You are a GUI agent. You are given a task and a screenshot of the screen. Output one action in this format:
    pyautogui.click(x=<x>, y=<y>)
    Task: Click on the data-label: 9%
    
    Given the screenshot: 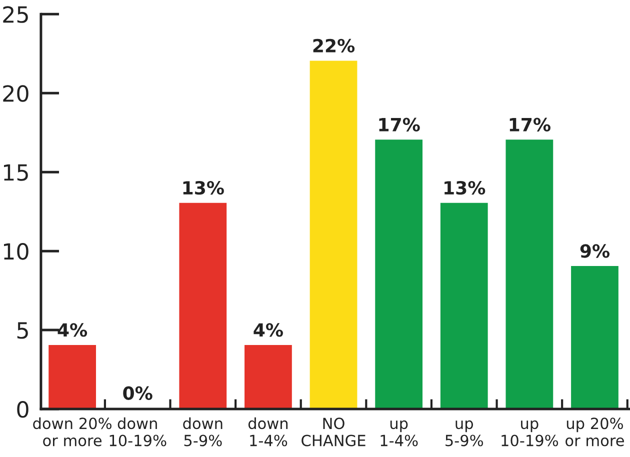 What is the action you would take?
    pyautogui.click(x=595, y=251)
    